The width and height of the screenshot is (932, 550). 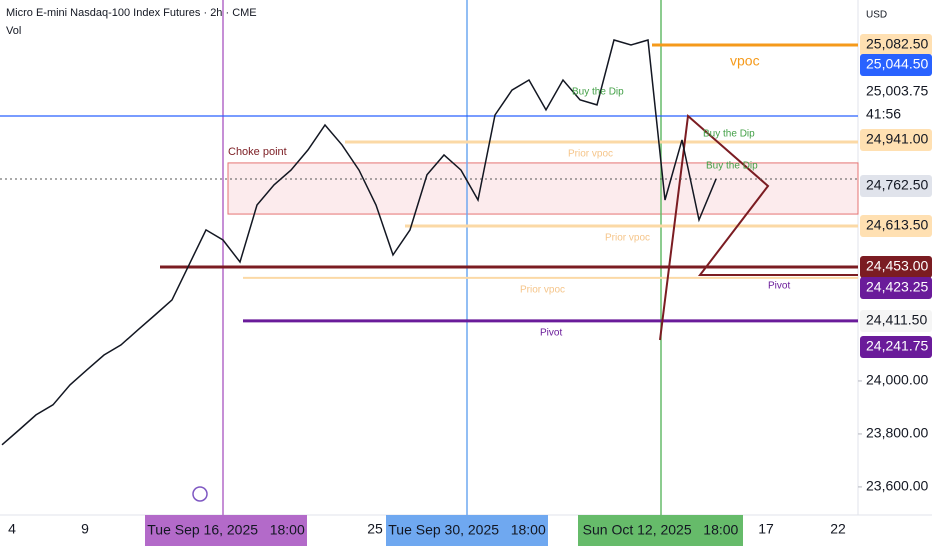 What do you see at coordinates (897, 380) in the screenshot?
I see `y-tick-label: 24,000.00` at bounding box center [897, 380].